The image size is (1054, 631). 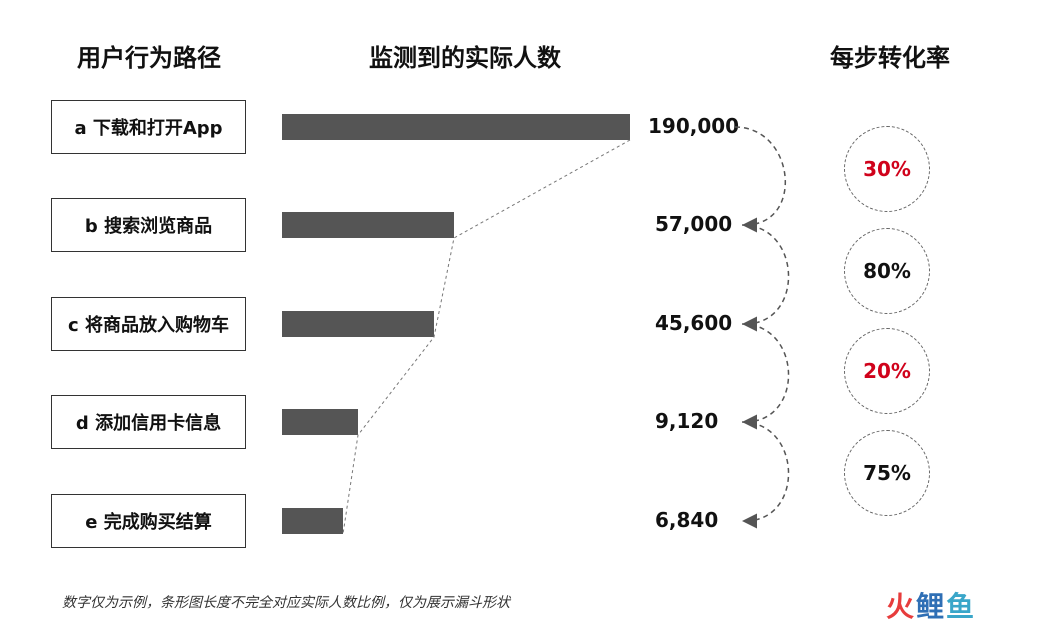 I want to click on step-box: c 将商品放入购物车, so click(x=148, y=324).